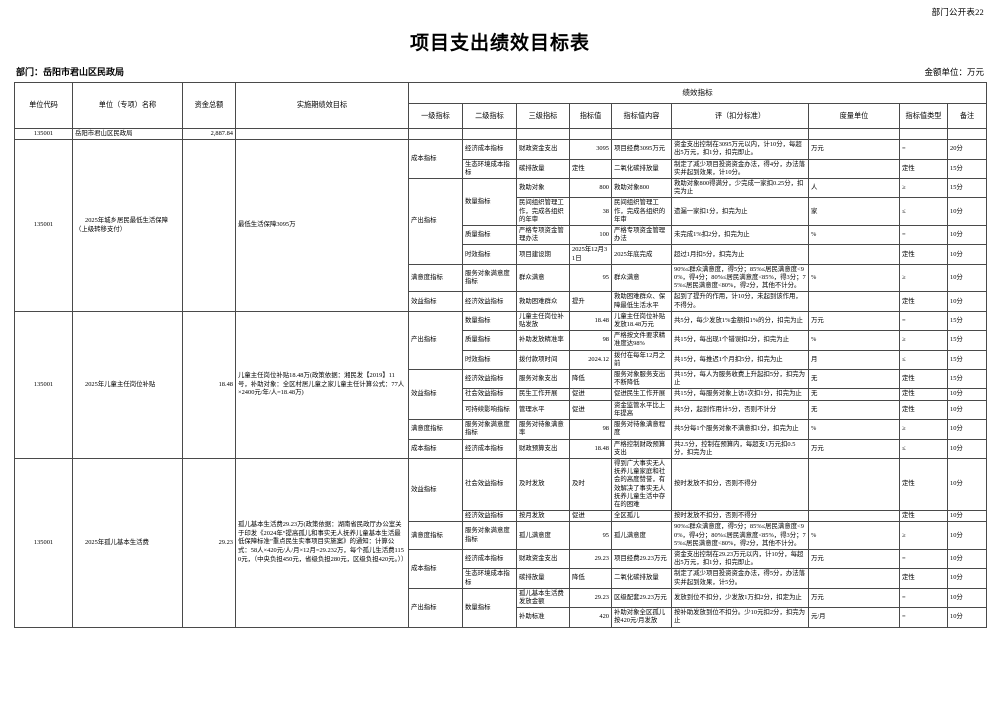  I want to click on cell-scoring: 共15分，每推迟1个月扣5分，扣完为止, so click(740, 360).